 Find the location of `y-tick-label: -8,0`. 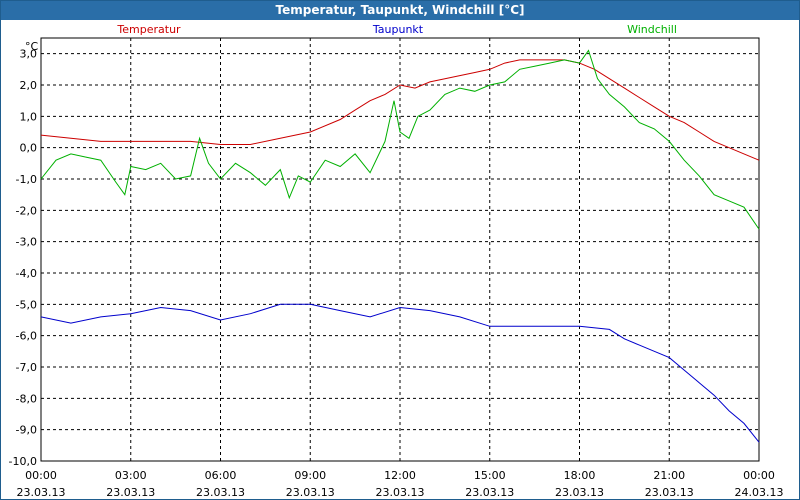

y-tick-label: -8,0 is located at coordinates (26, 398).